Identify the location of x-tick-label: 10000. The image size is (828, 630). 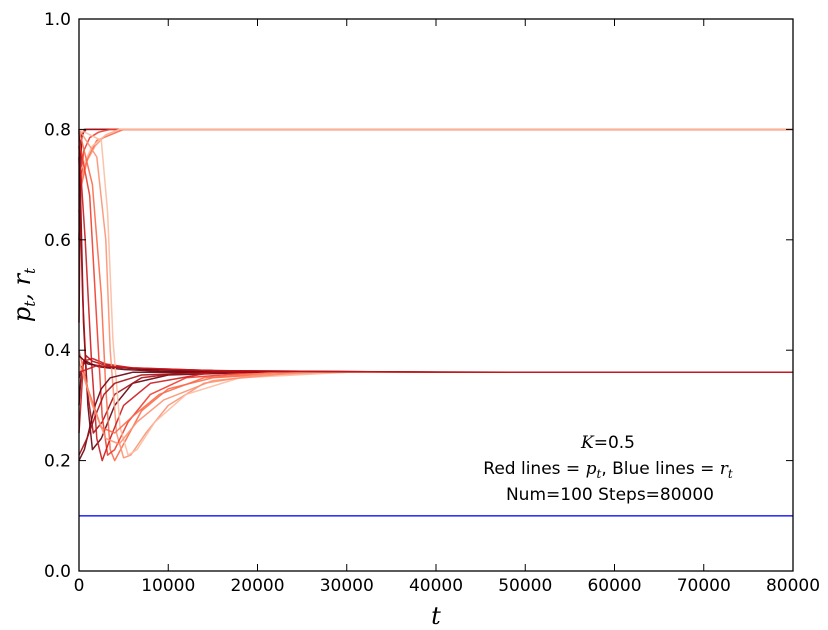
(168, 586).